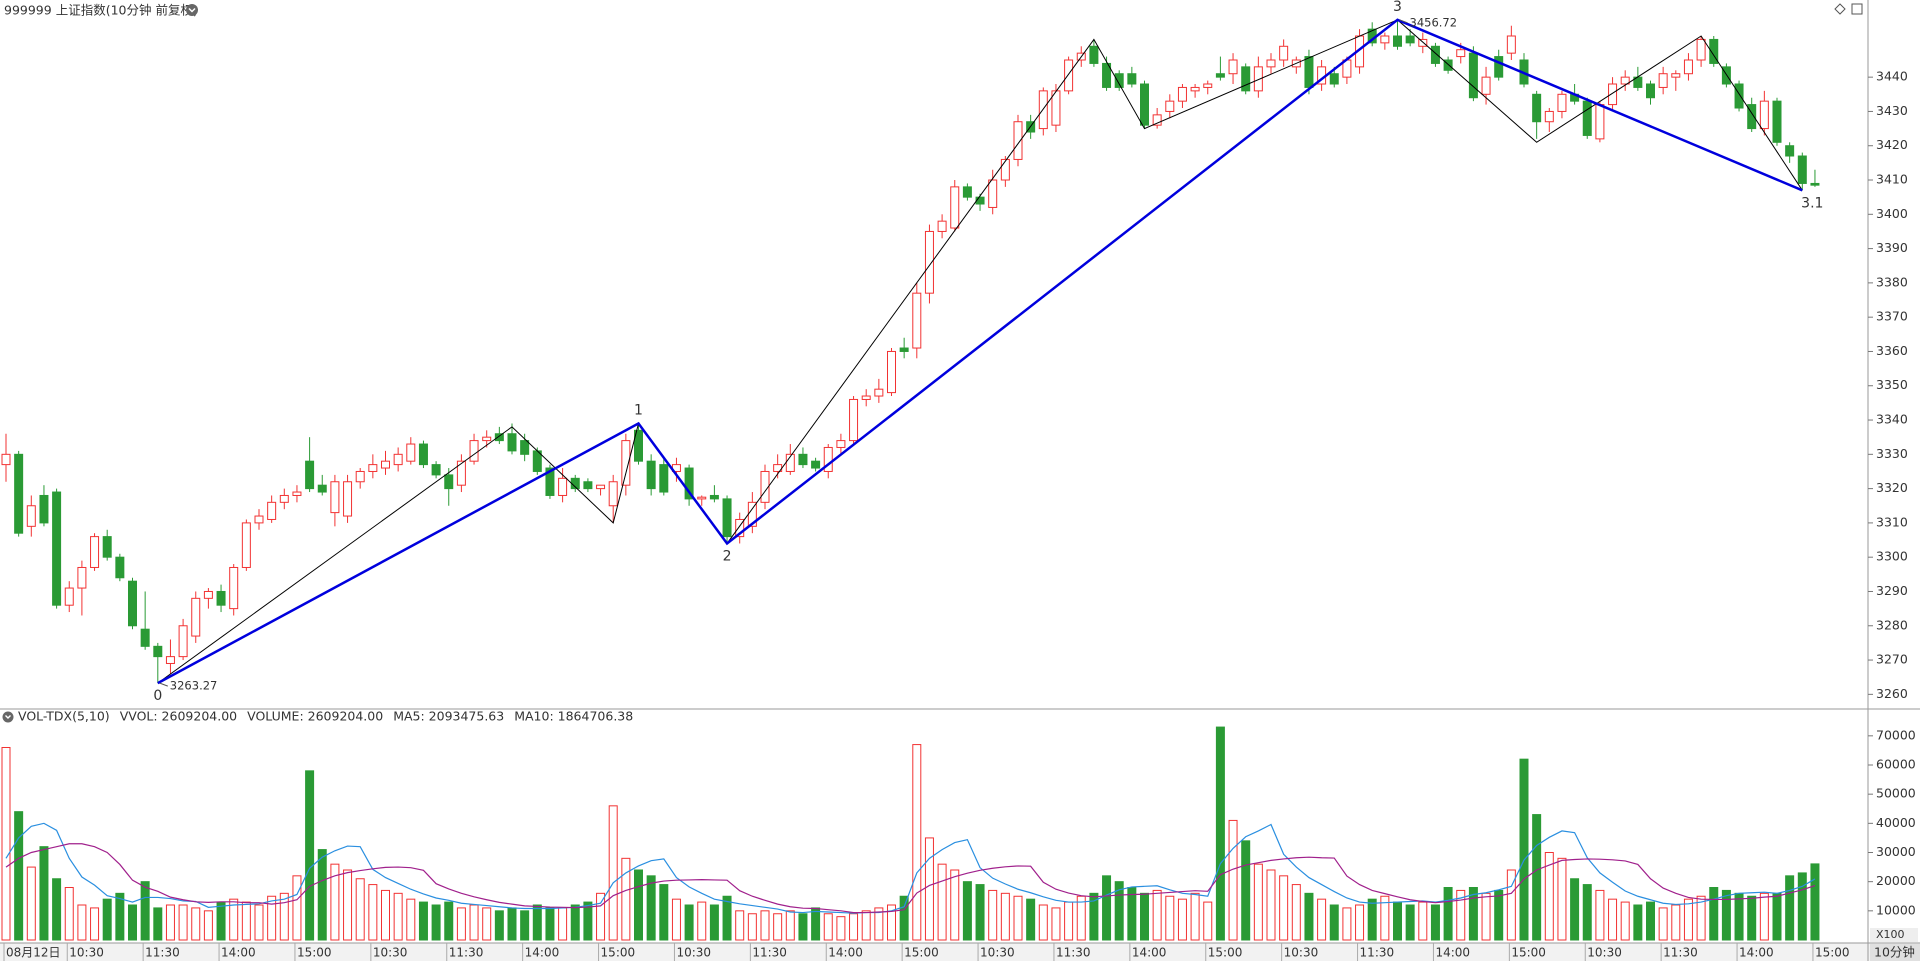 This screenshot has width=1920, height=961. Describe the element at coordinates (1895, 952) in the screenshot. I see `period-box` at that location.